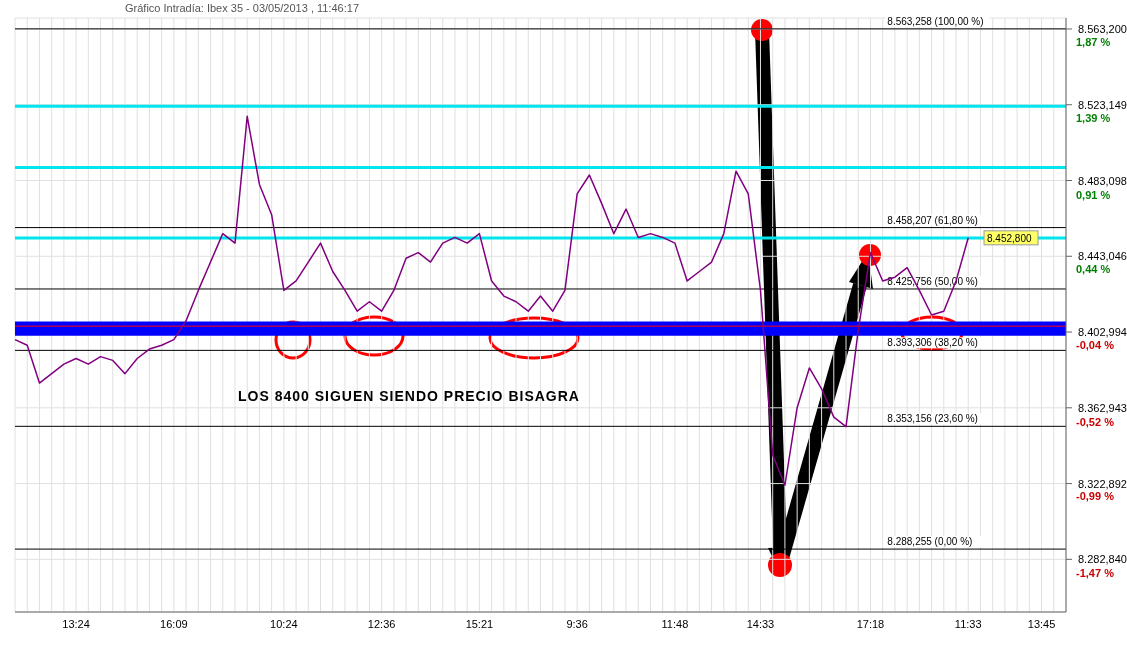 The image size is (1127, 653). What do you see at coordinates (1095, 345) in the screenshot?
I see `y2-tick-label: -0,04 %` at bounding box center [1095, 345].